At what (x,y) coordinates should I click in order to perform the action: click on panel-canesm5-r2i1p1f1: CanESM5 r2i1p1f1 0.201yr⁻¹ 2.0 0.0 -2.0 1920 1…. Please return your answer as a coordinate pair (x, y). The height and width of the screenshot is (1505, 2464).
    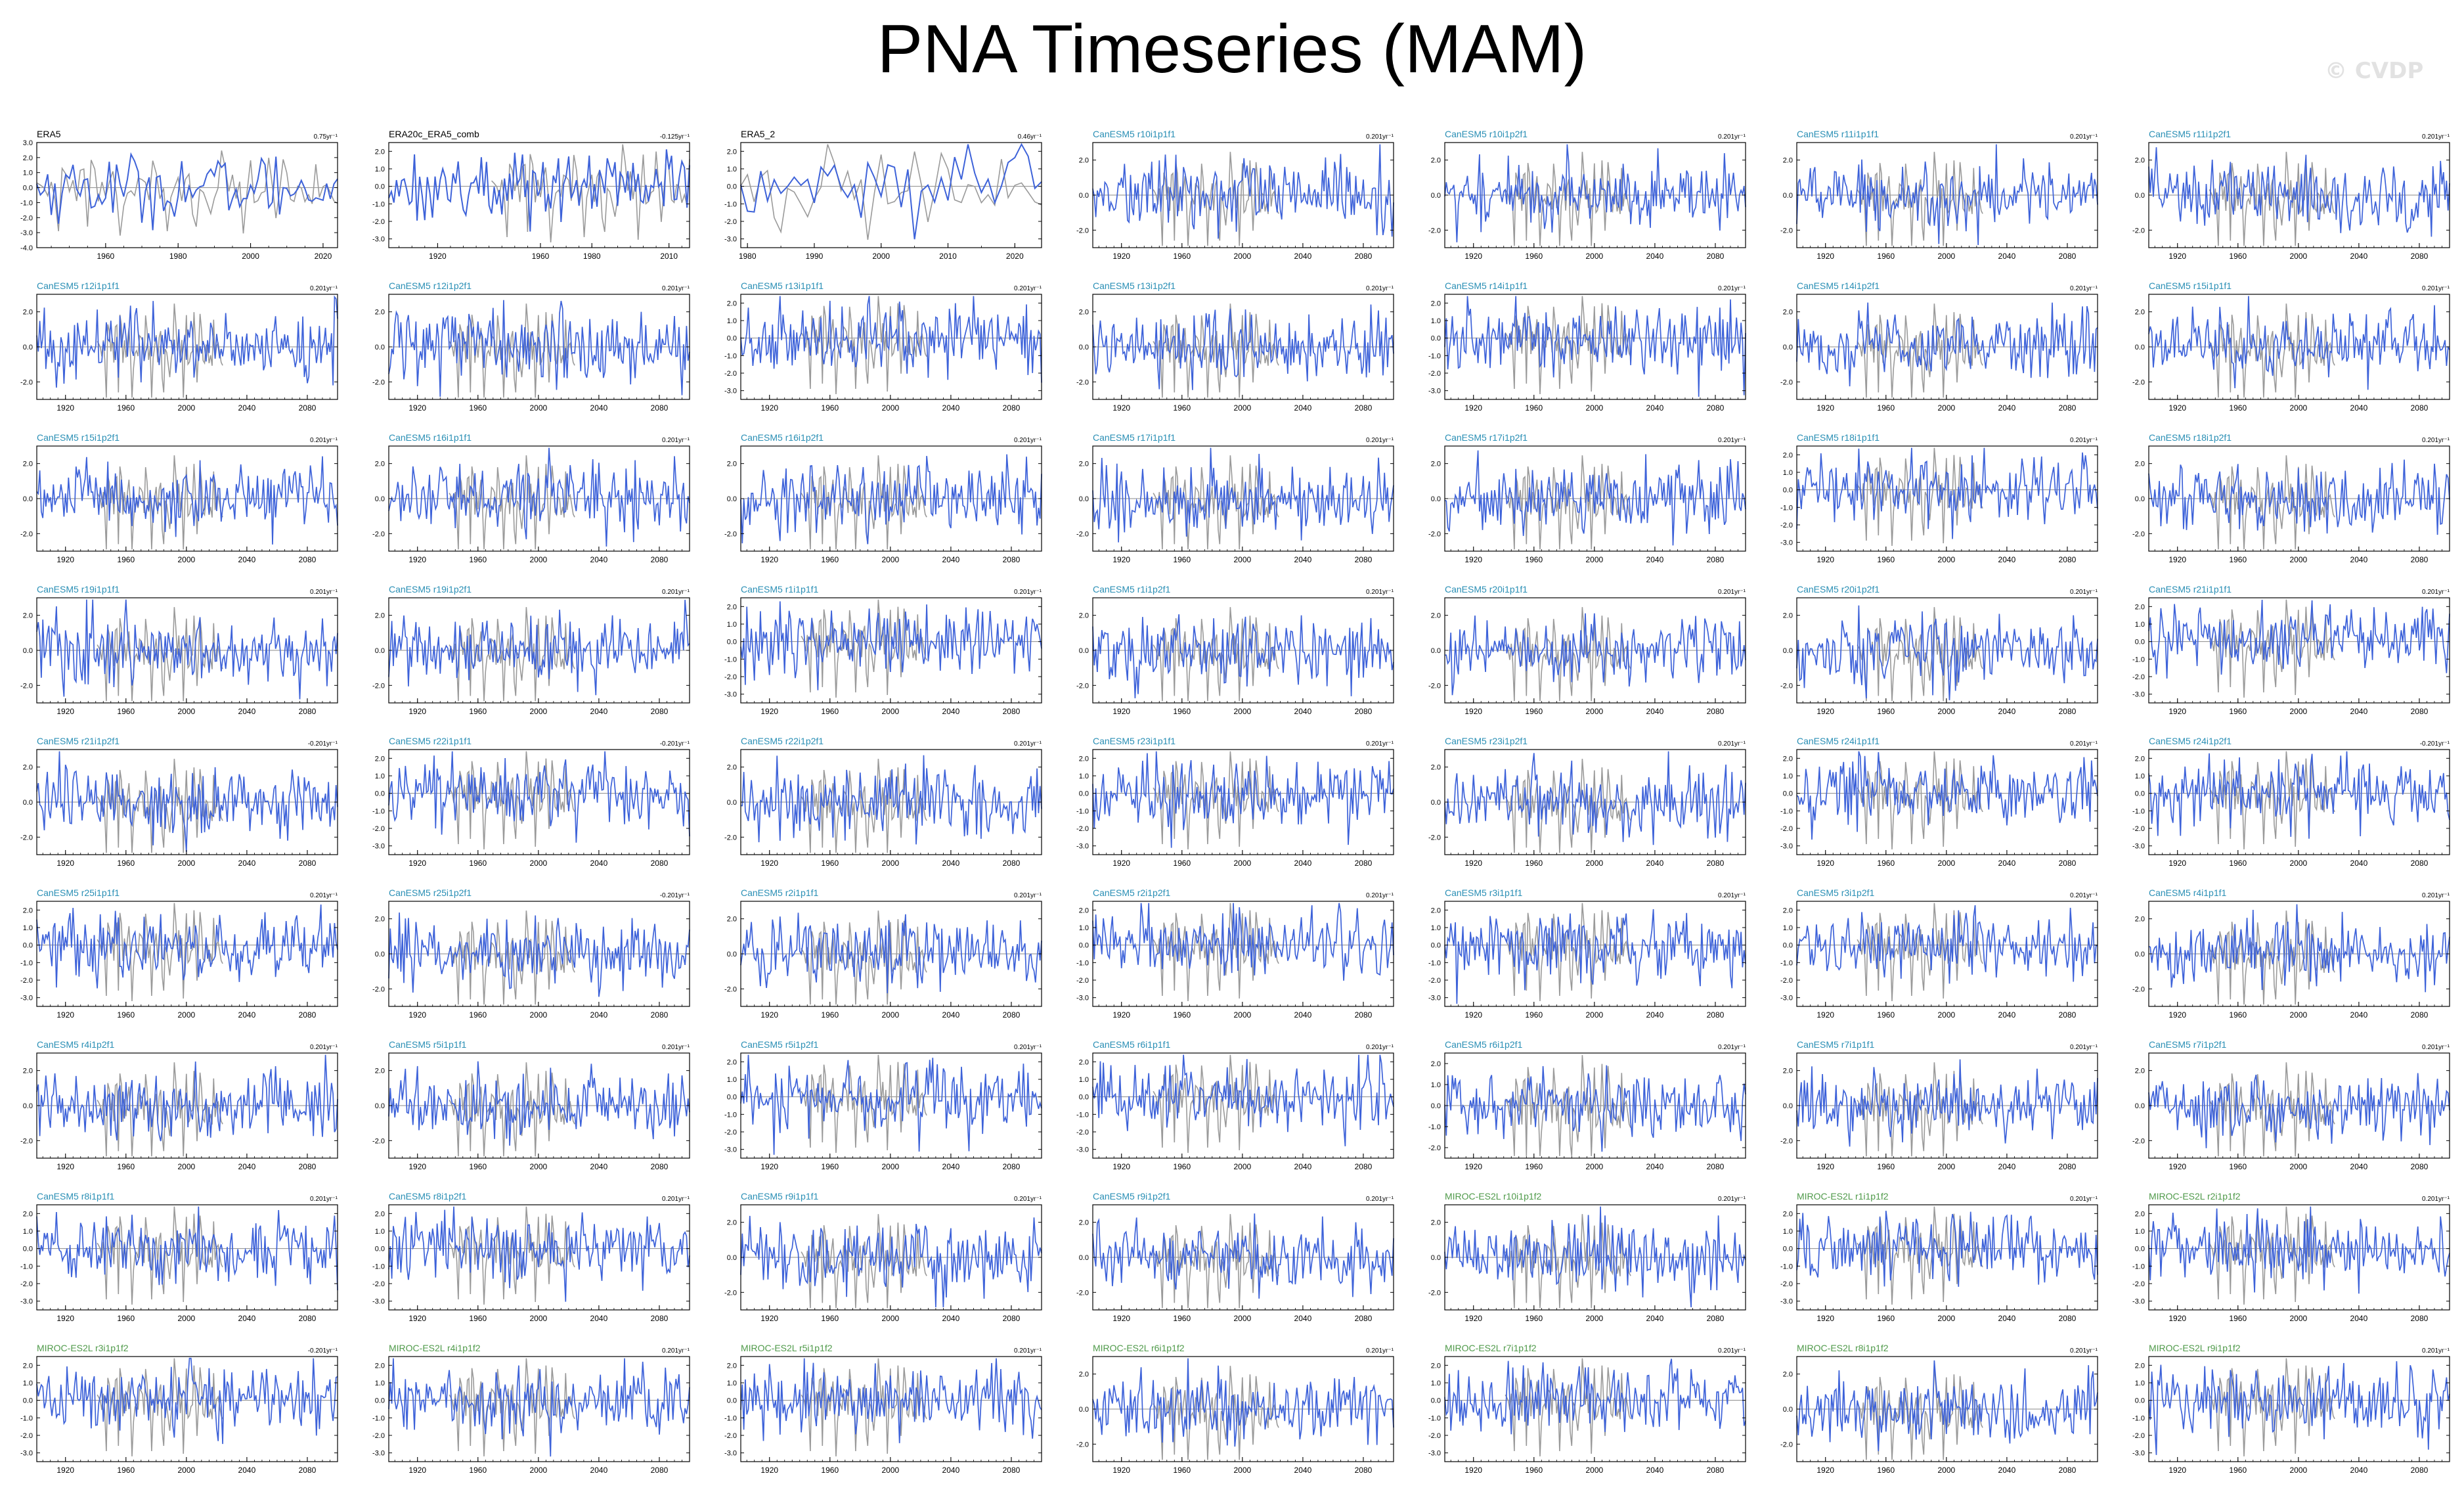
    Looking at the image, I should click on (883, 953).